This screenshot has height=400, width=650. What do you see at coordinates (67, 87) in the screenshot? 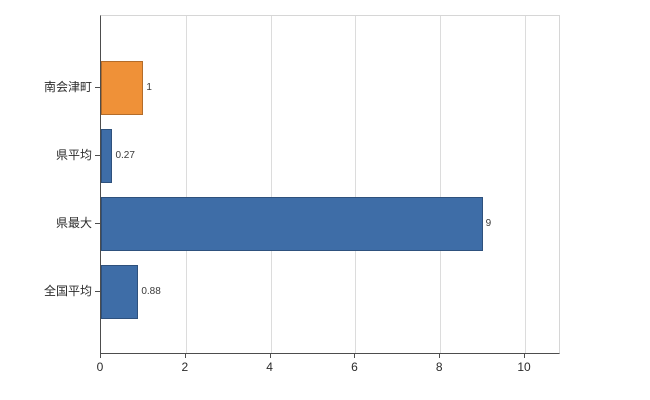
I see `category-label: 南会津町` at bounding box center [67, 87].